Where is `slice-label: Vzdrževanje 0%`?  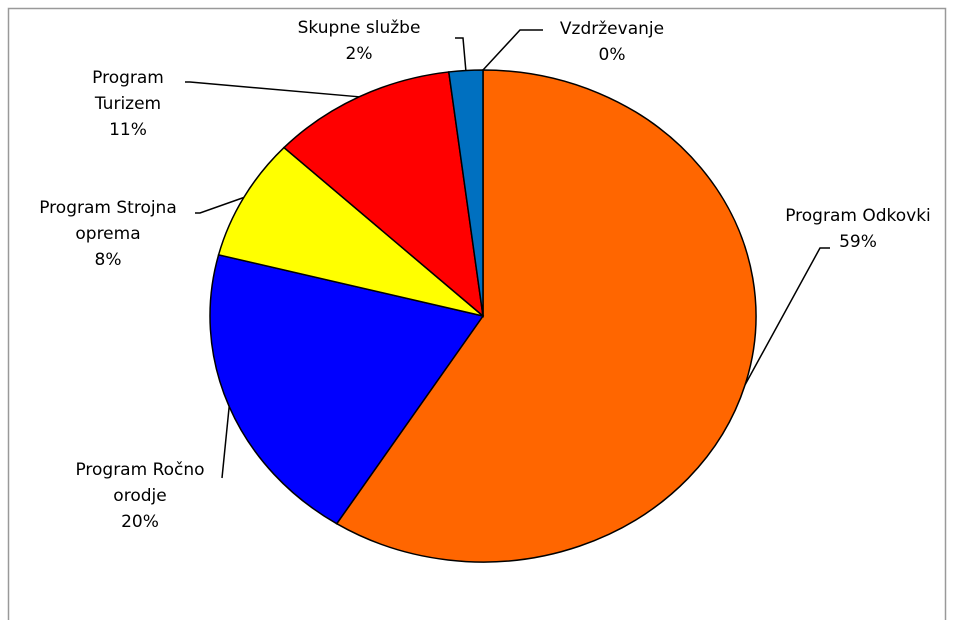
slice-label: Vzdrževanje 0% is located at coordinates (612, 42).